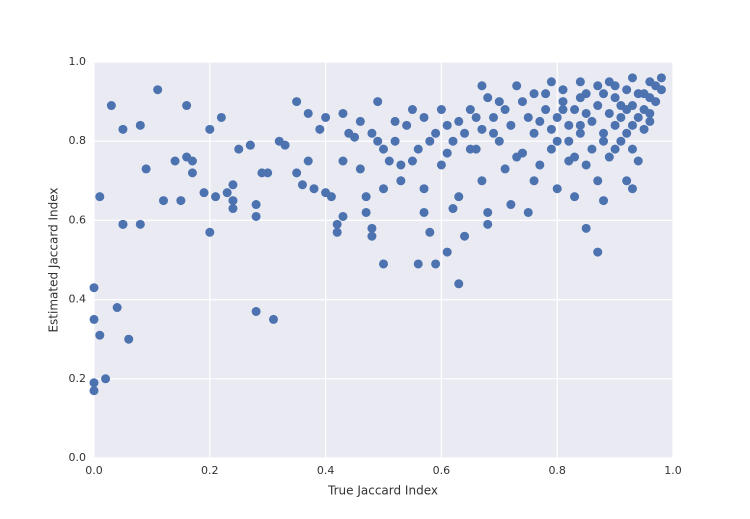 This screenshot has width=750, height=519. What do you see at coordinates (673, 470) in the screenshot?
I see `x-tick-label: 1.0` at bounding box center [673, 470].